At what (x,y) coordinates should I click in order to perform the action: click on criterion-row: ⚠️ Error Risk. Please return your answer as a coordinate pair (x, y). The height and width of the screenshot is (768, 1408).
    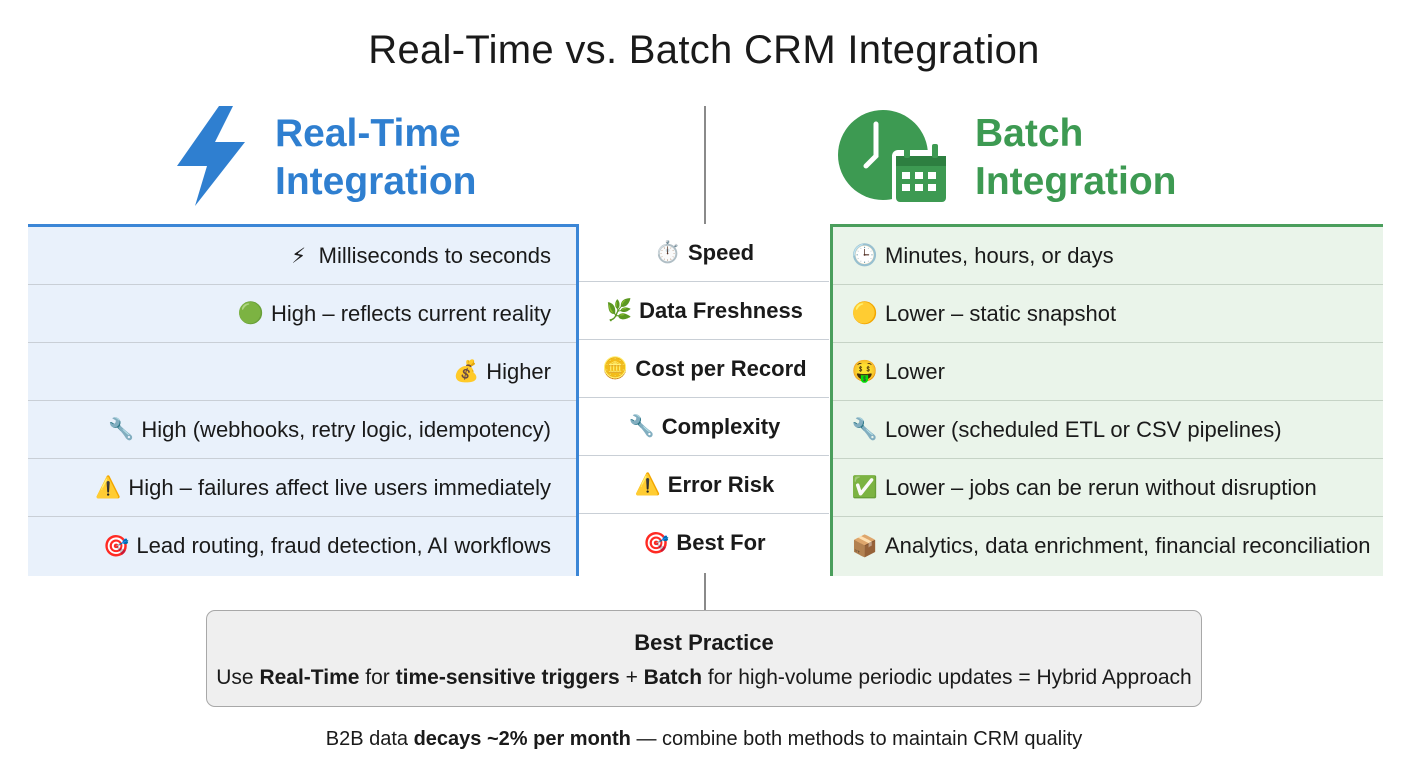
    Looking at the image, I should click on (704, 485).